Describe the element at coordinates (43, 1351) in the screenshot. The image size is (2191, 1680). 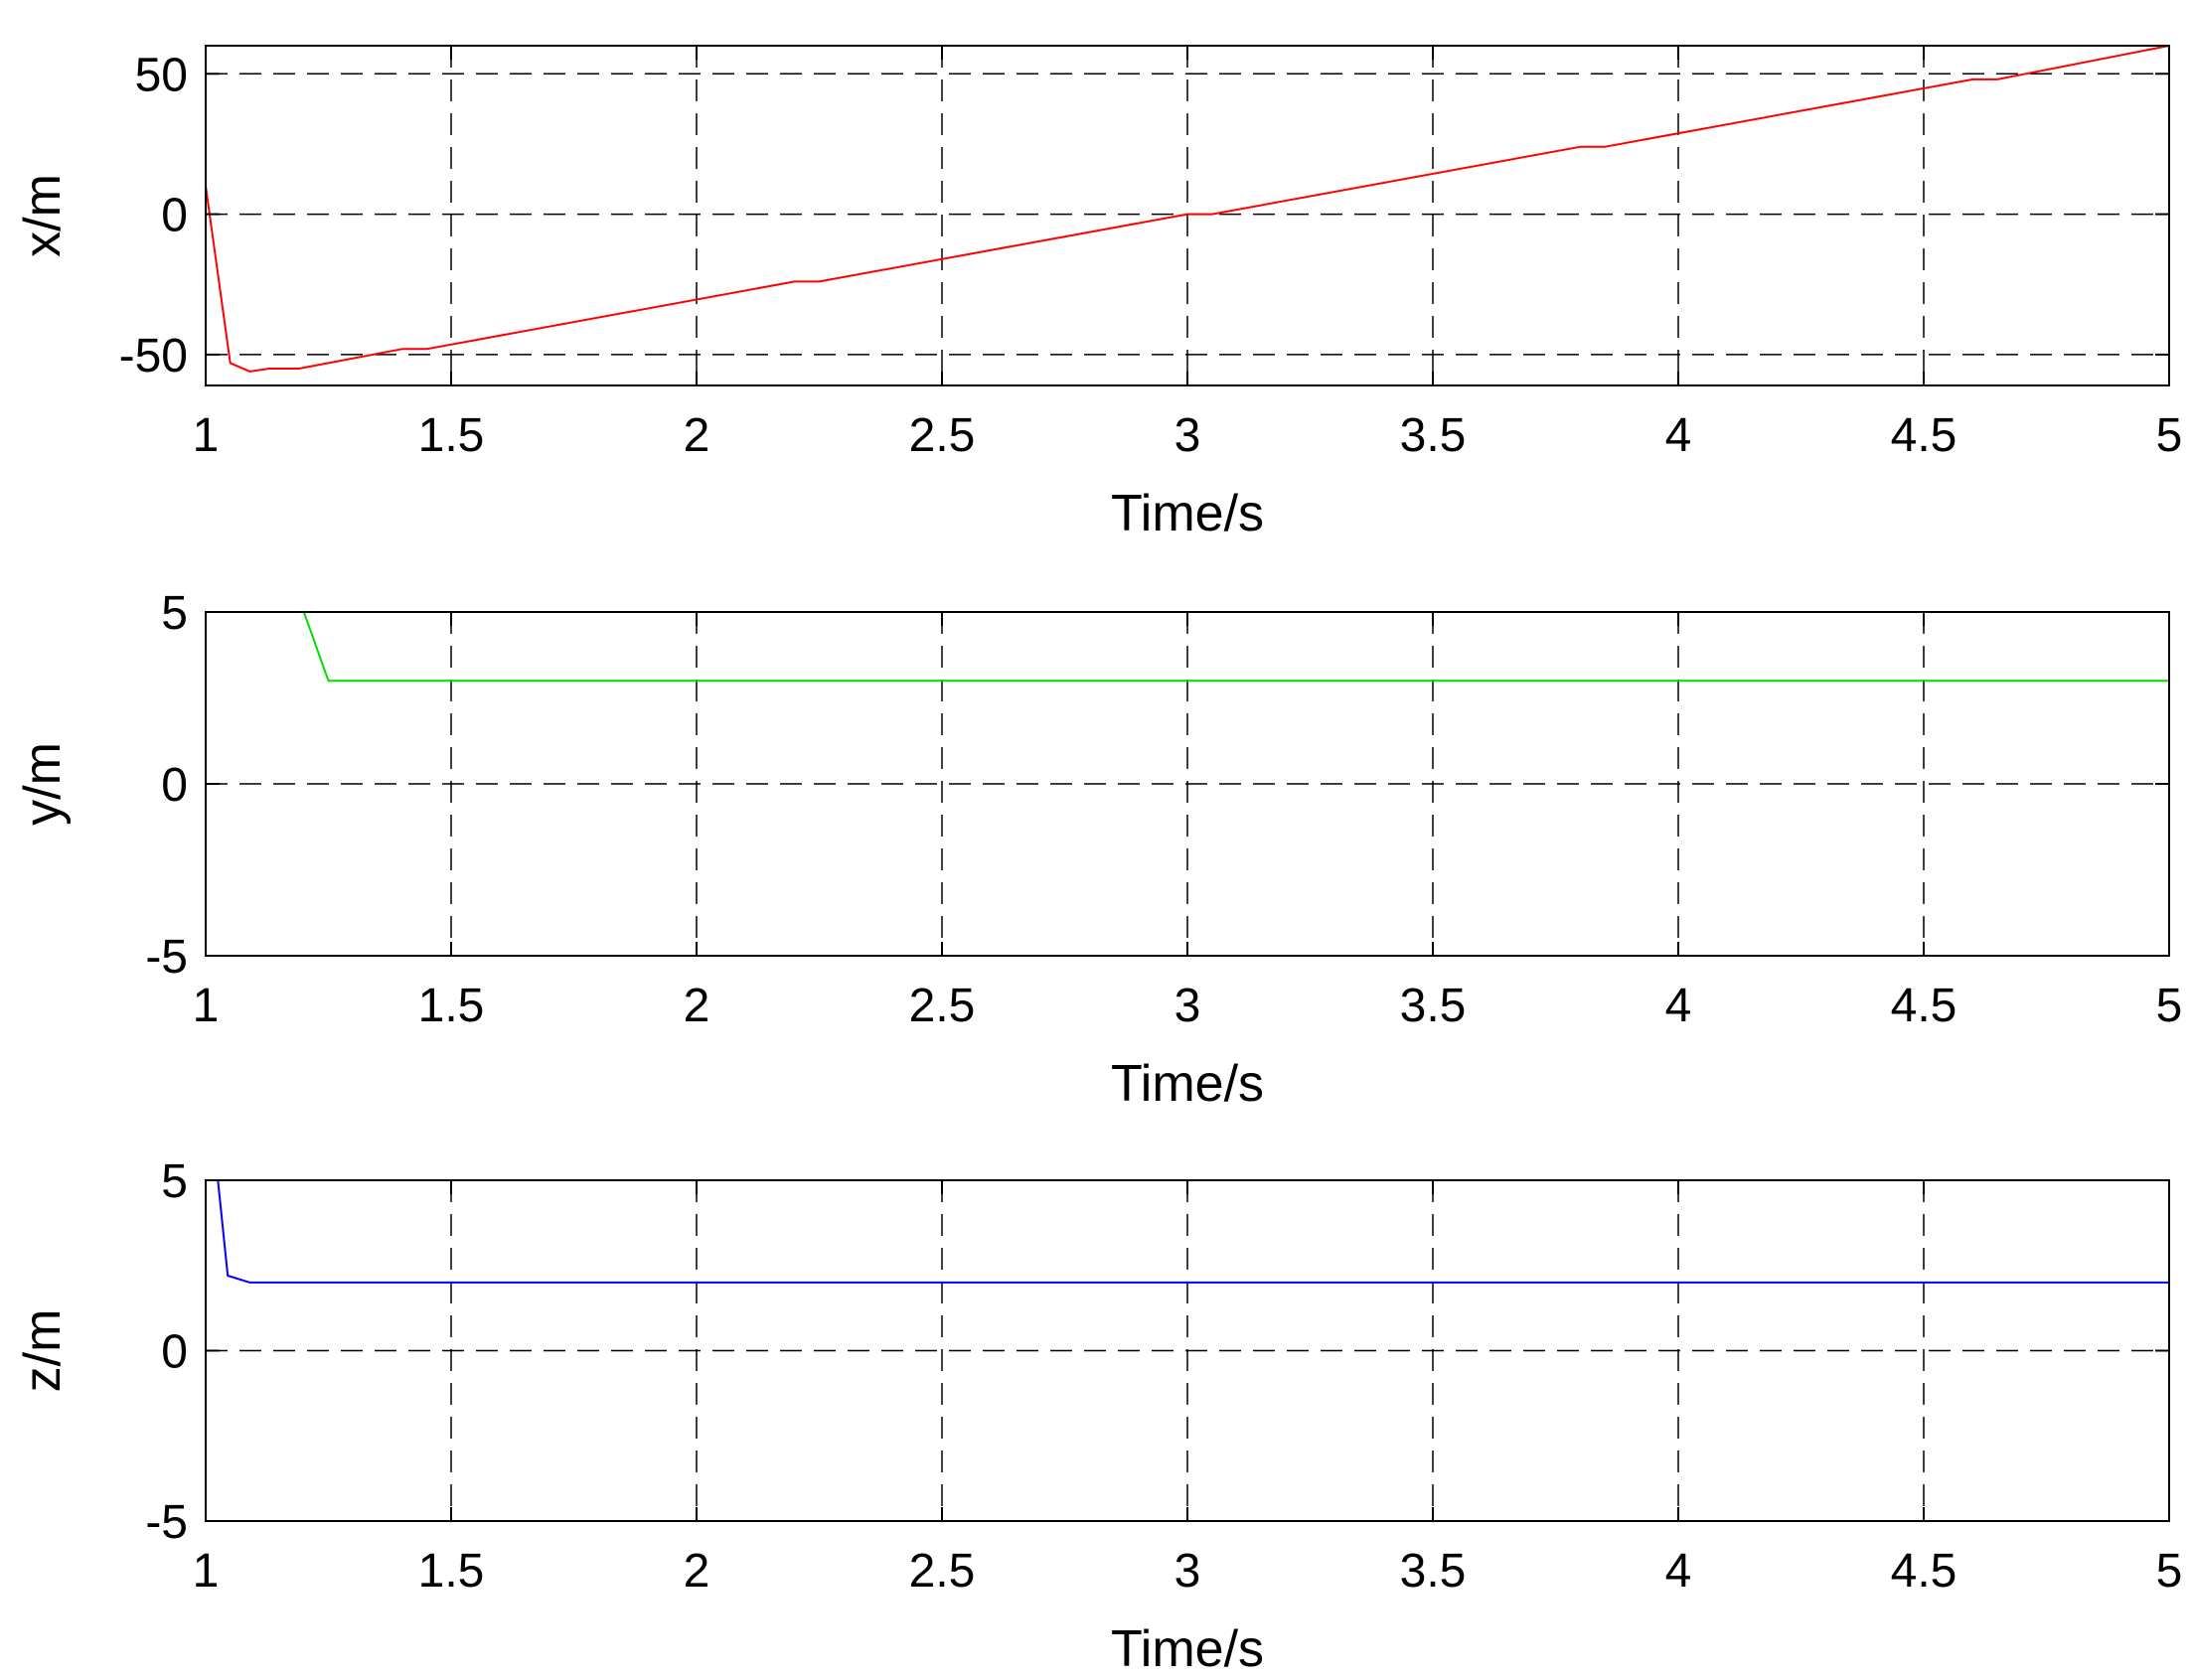
I see `y-axis-label: z/m` at that location.